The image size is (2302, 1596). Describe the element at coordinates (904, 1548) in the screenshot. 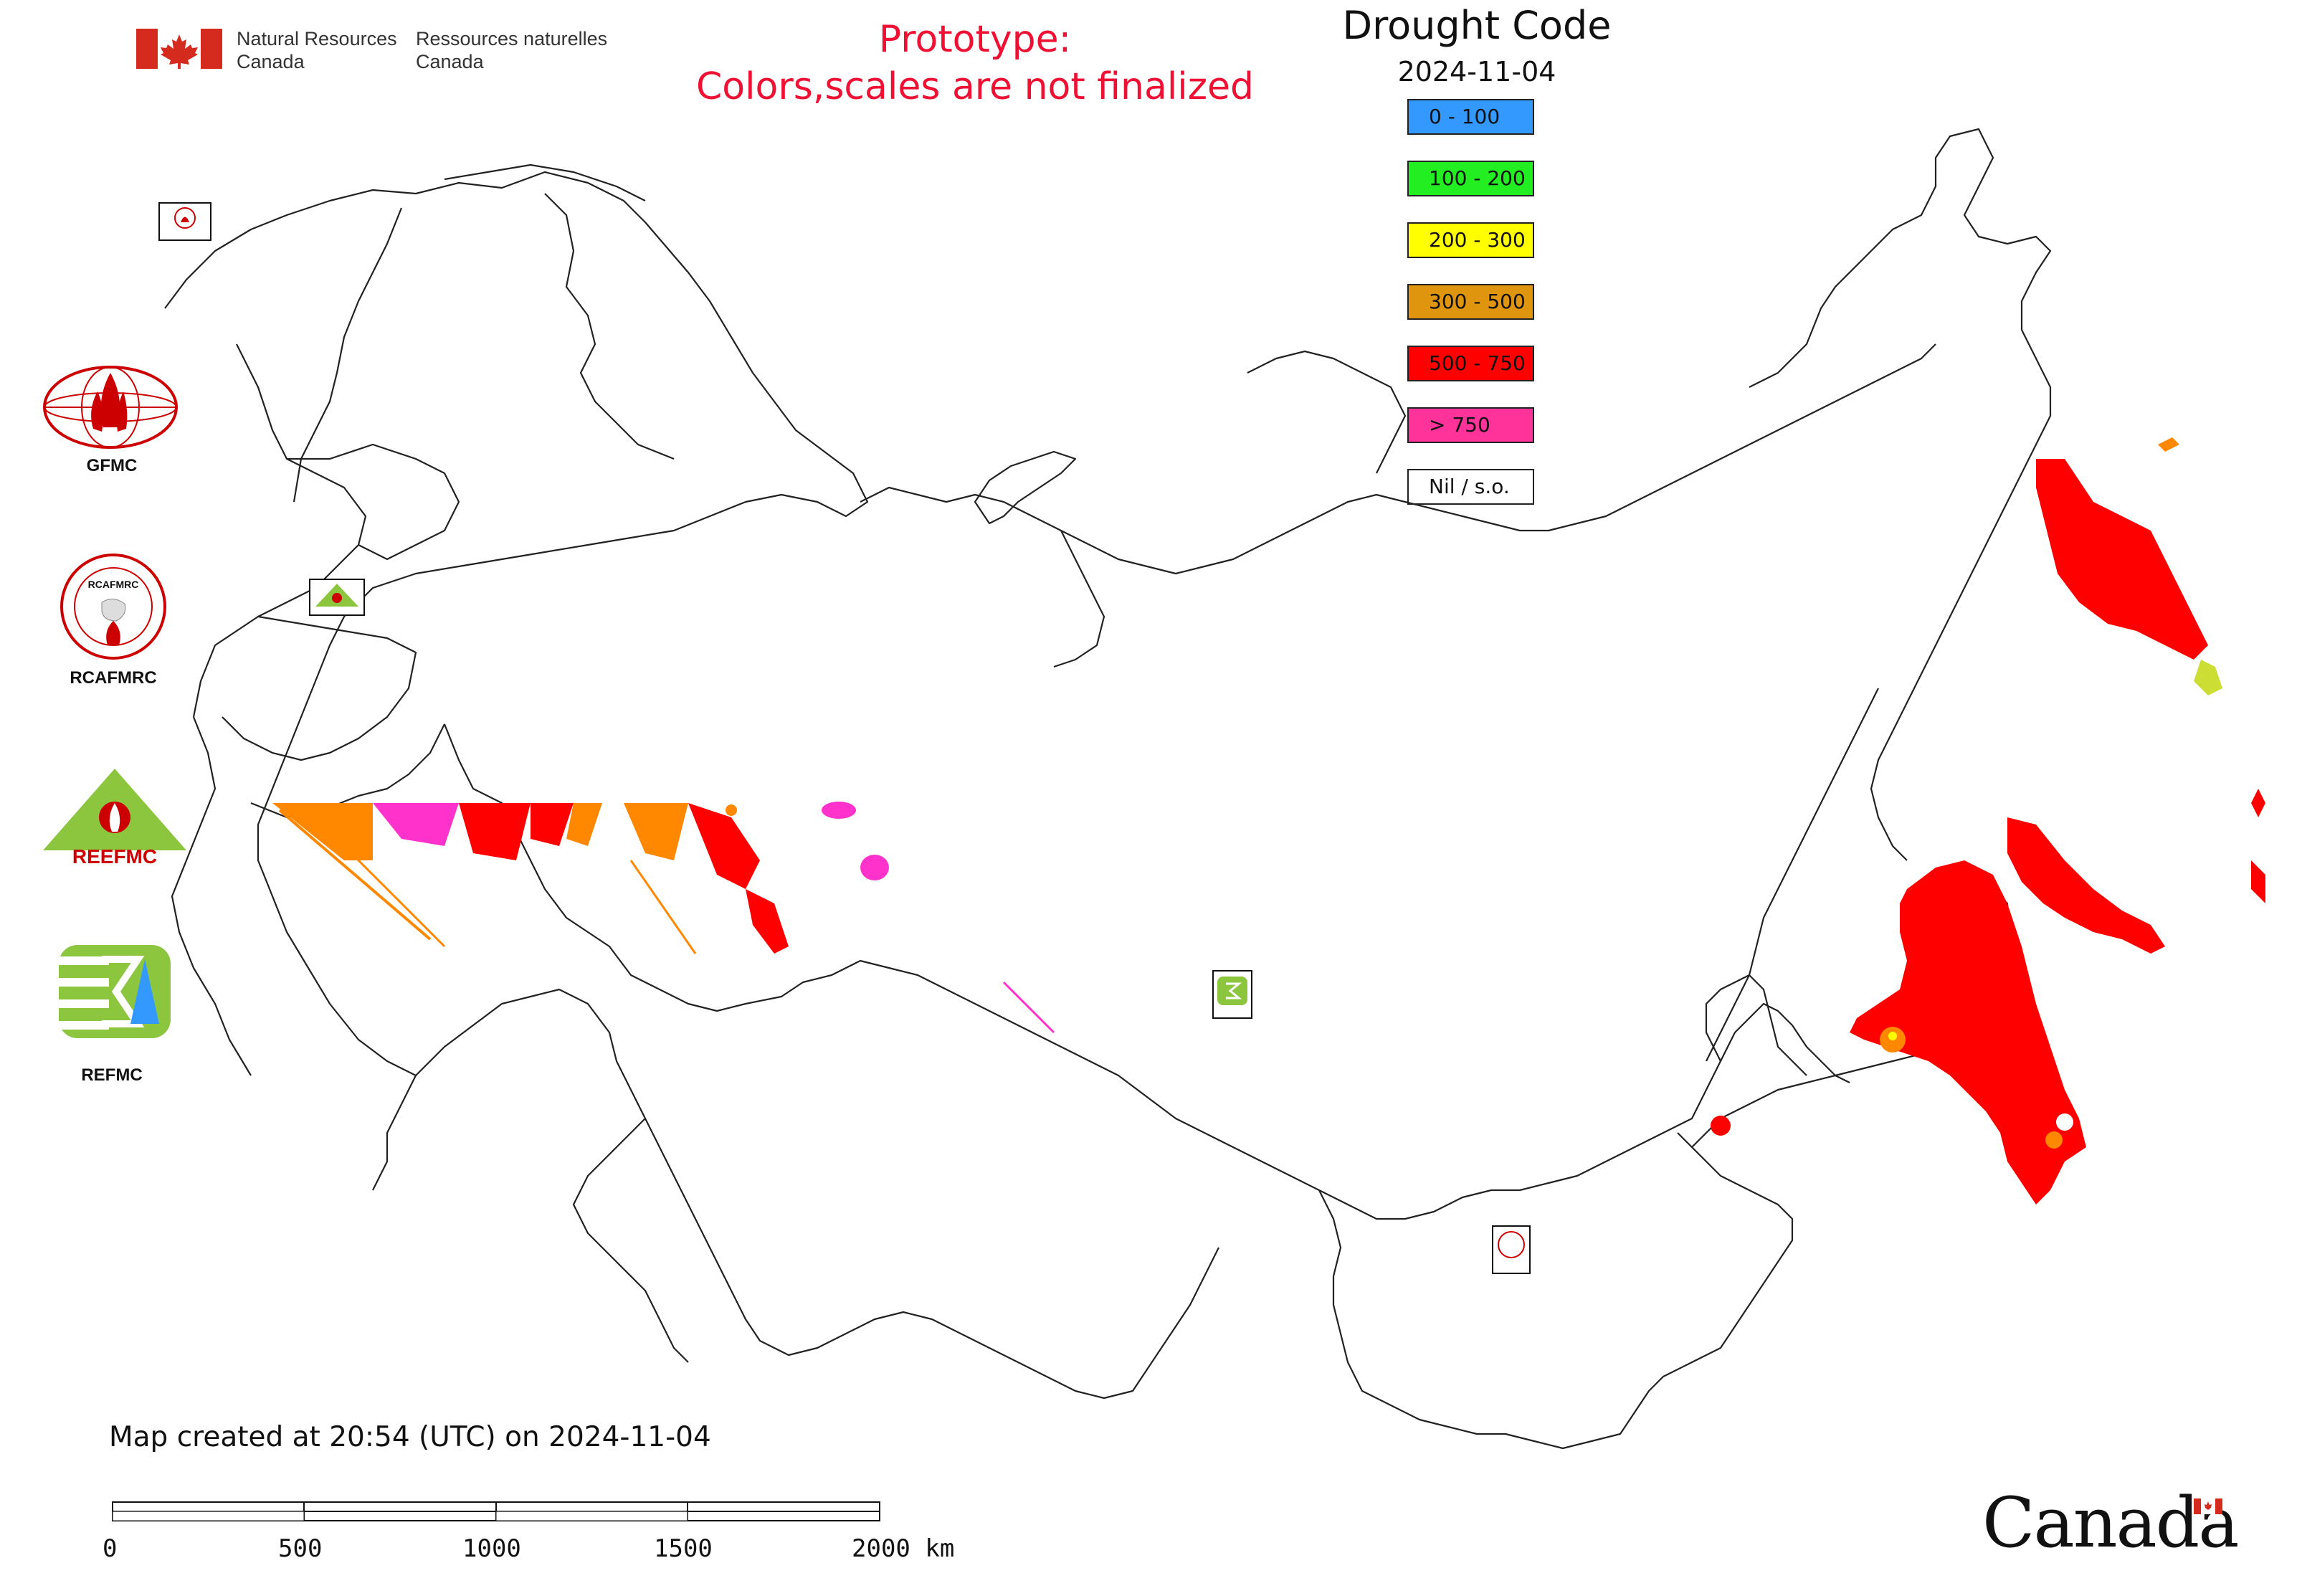

I see `scale-label-2000: 2000 km` at that location.